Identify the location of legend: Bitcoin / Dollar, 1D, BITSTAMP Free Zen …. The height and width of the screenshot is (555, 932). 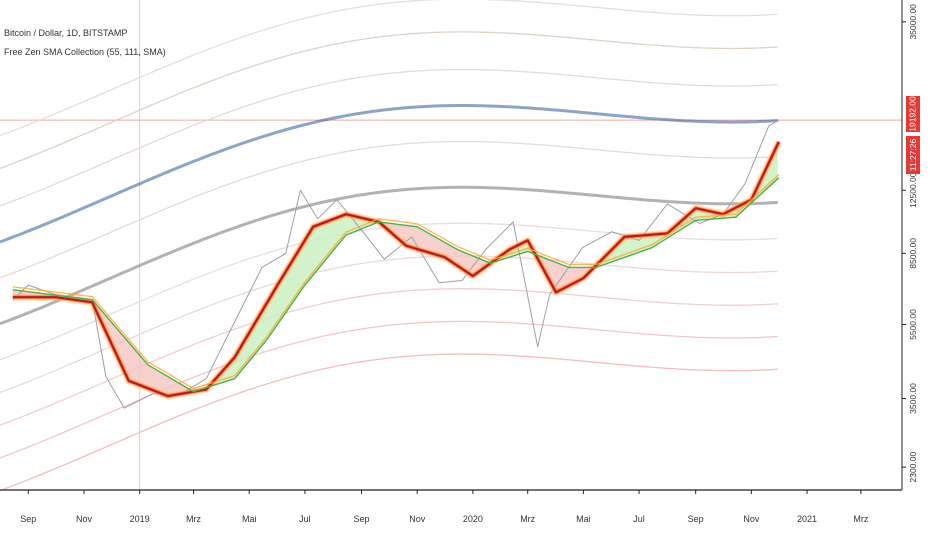
(85, 43).